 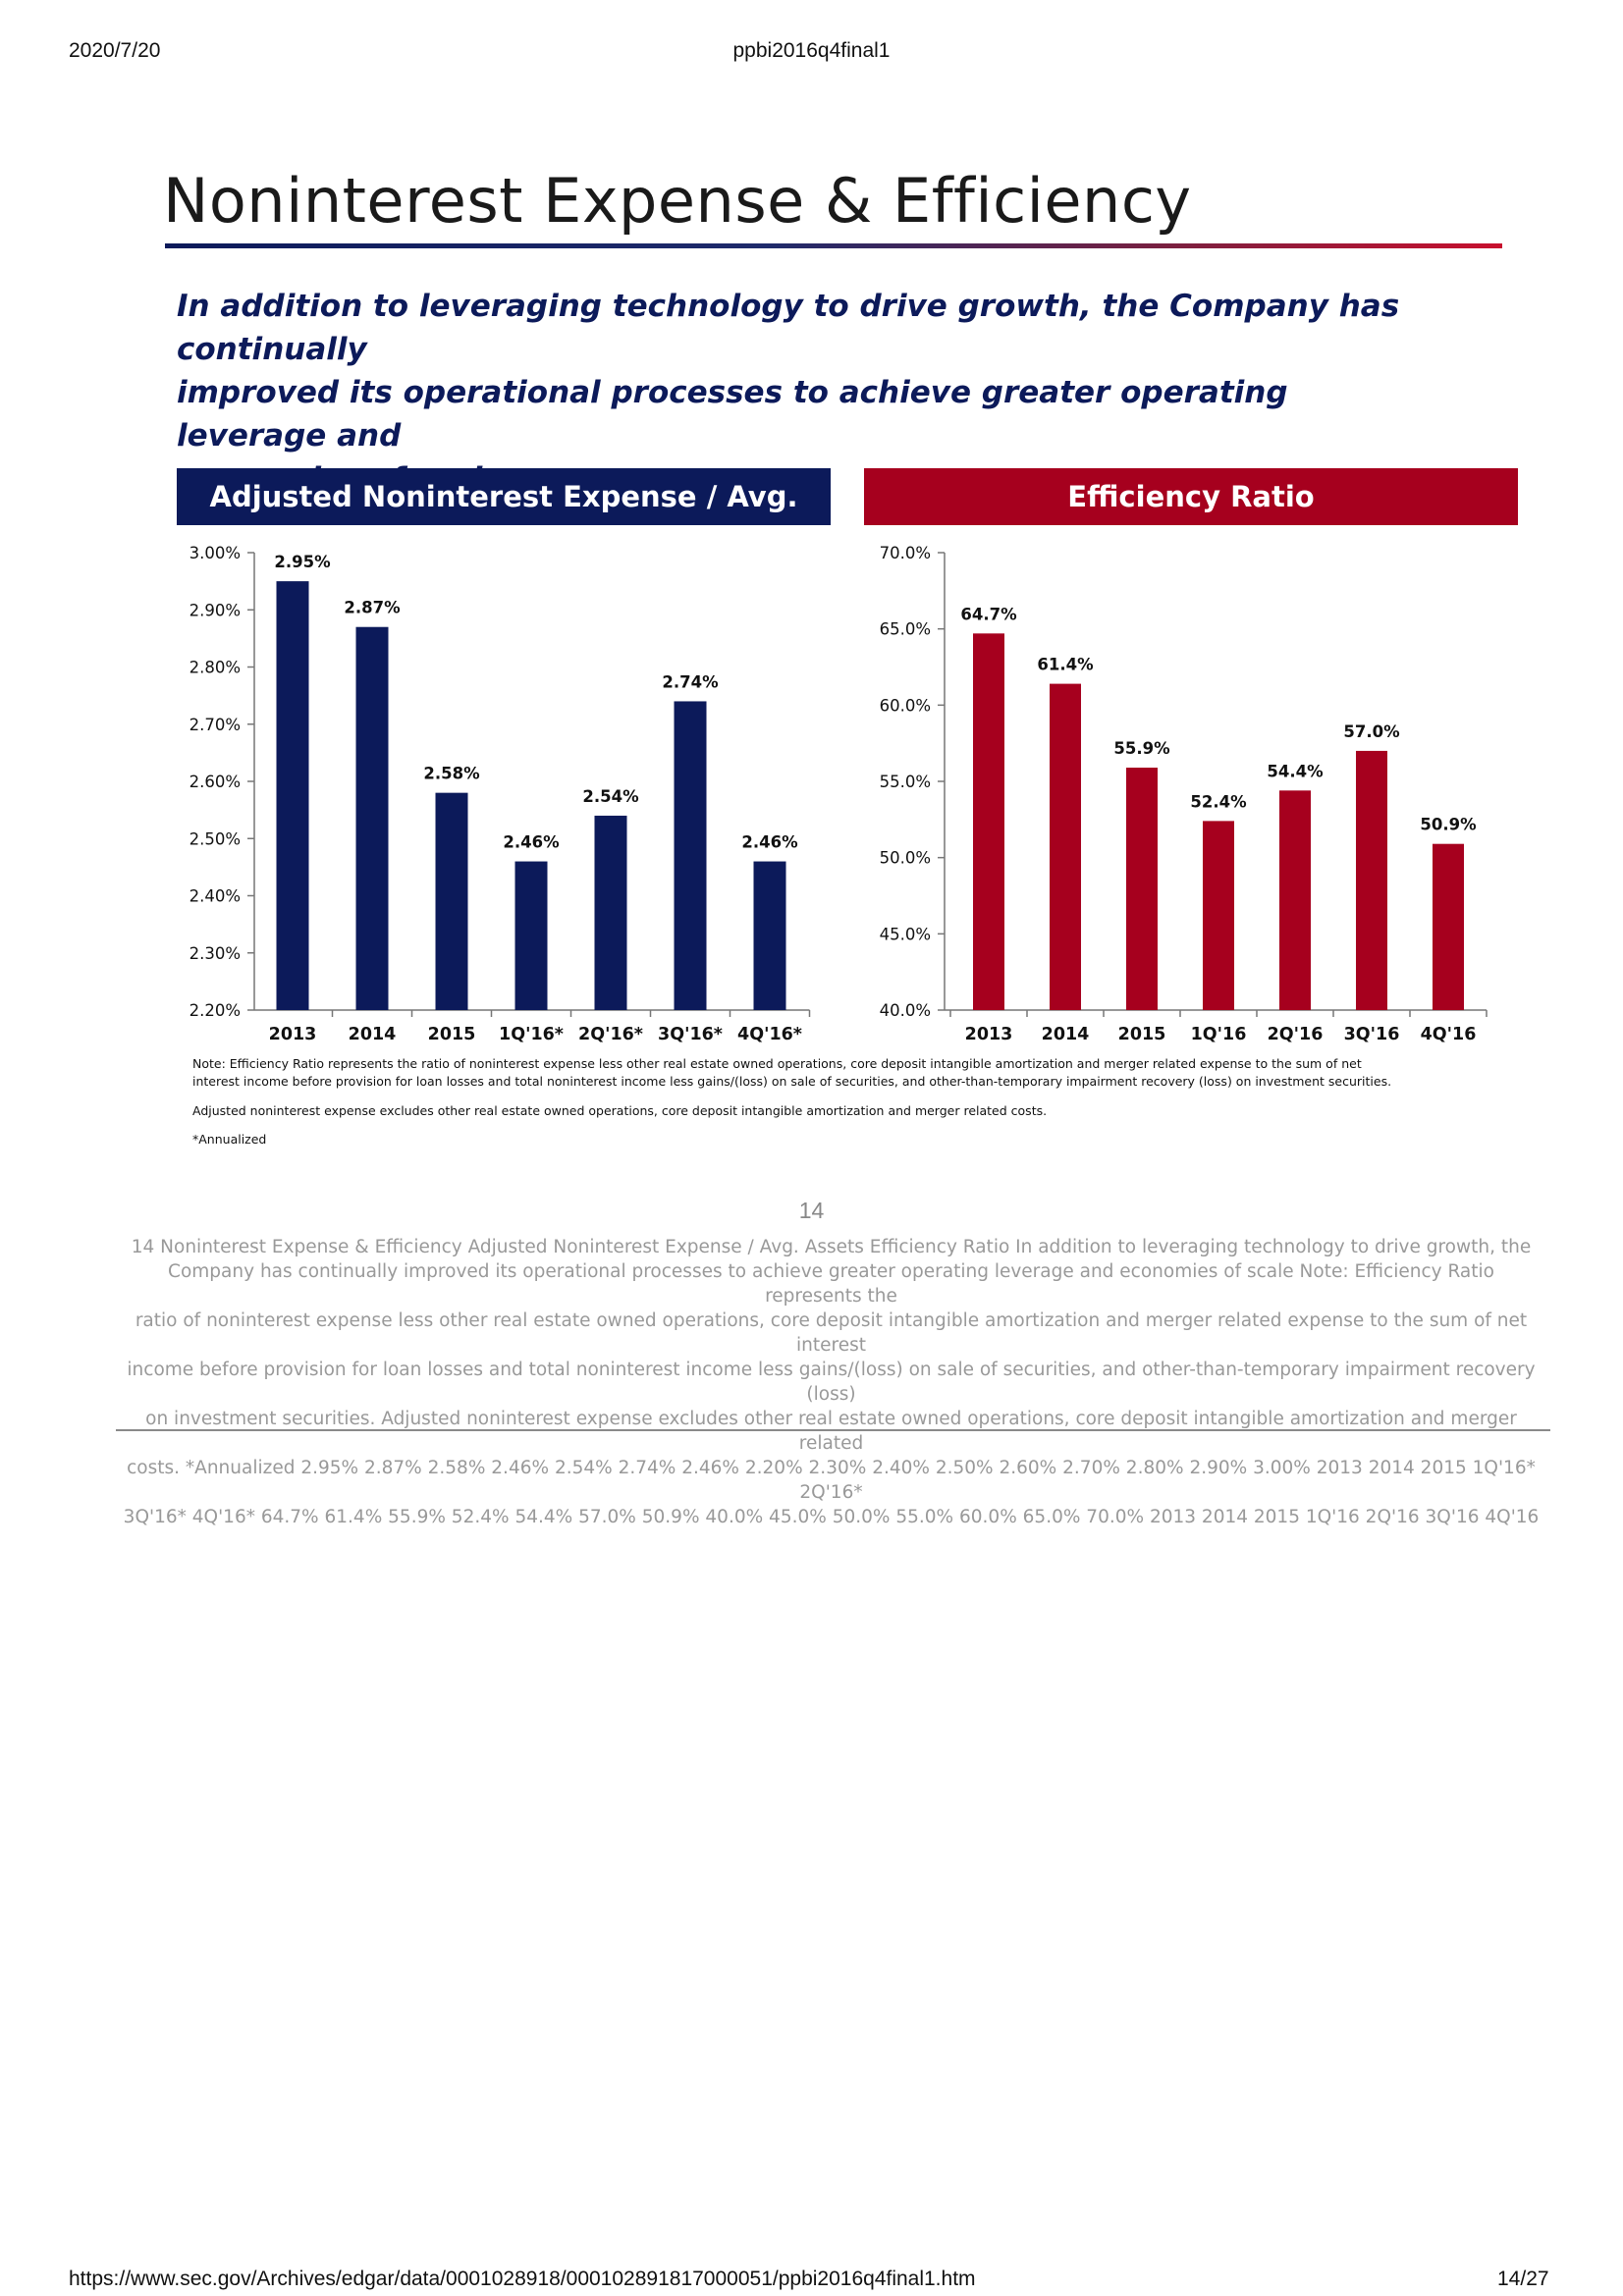 I want to click on y-tick-label: 2.90%, so click(x=215, y=610).